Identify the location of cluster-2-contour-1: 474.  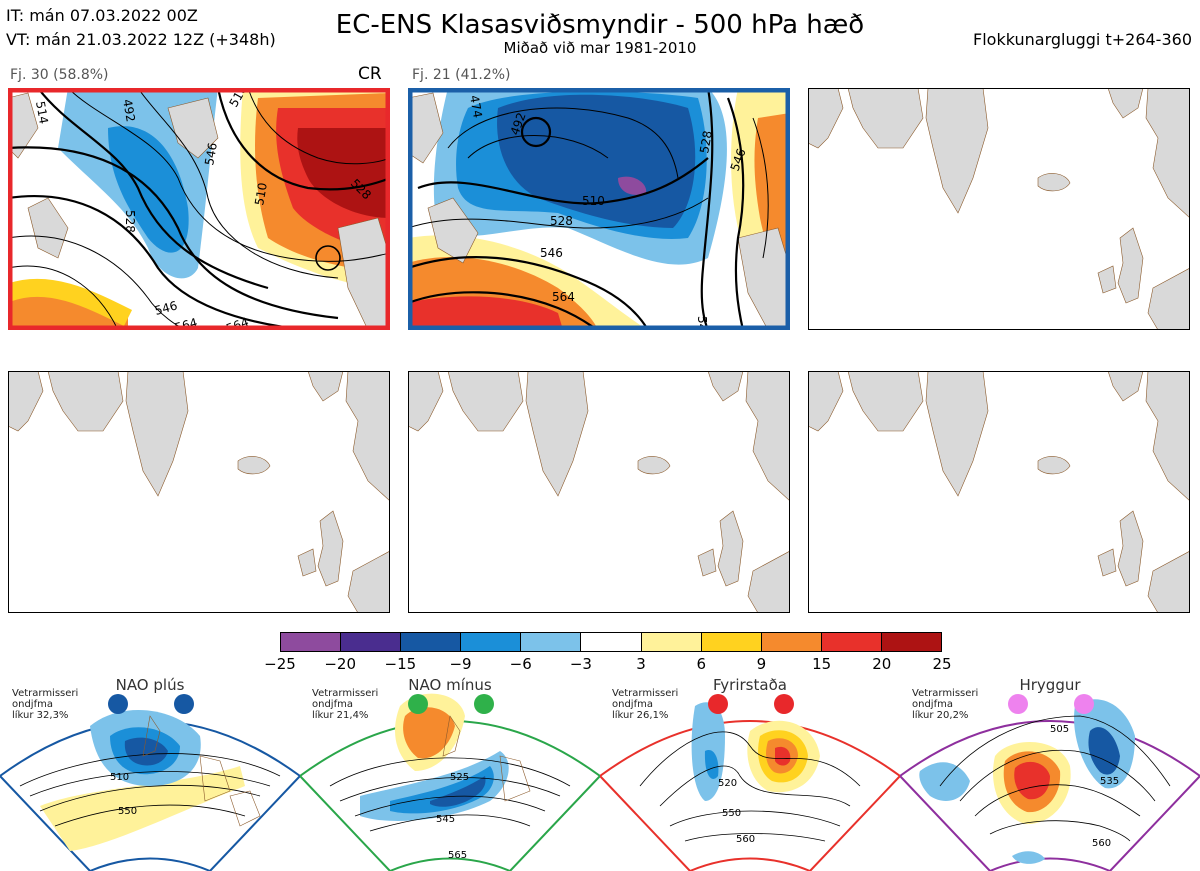
(476, 106).